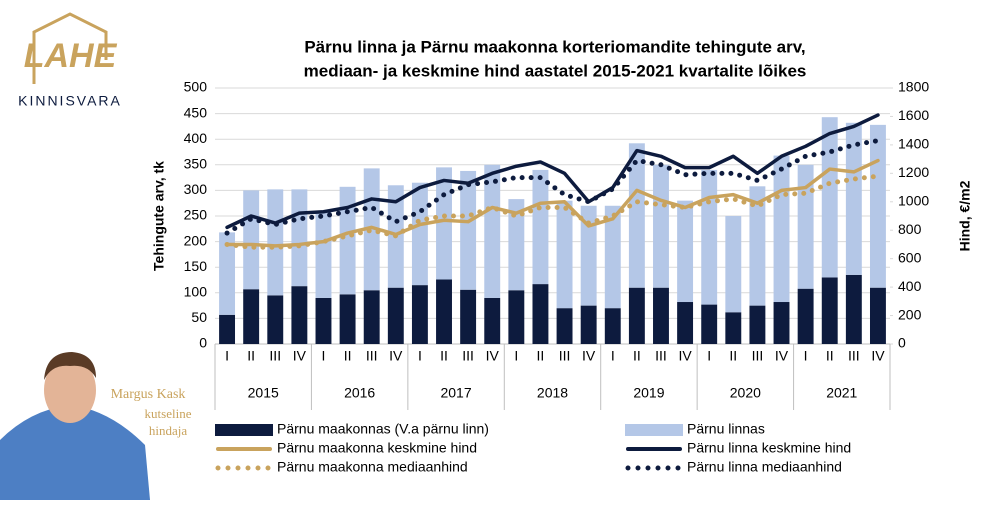 This screenshot has width=1000, height=505. What do you see at coordinates (199, 317) in the screenshot?
I see `y-tick-label: 50` at bounding box center [199, 317].